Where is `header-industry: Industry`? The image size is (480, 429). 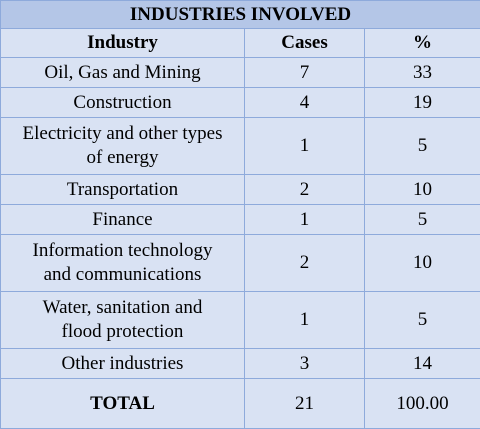
header-industry: Industry is located at coordinates (123, 43).